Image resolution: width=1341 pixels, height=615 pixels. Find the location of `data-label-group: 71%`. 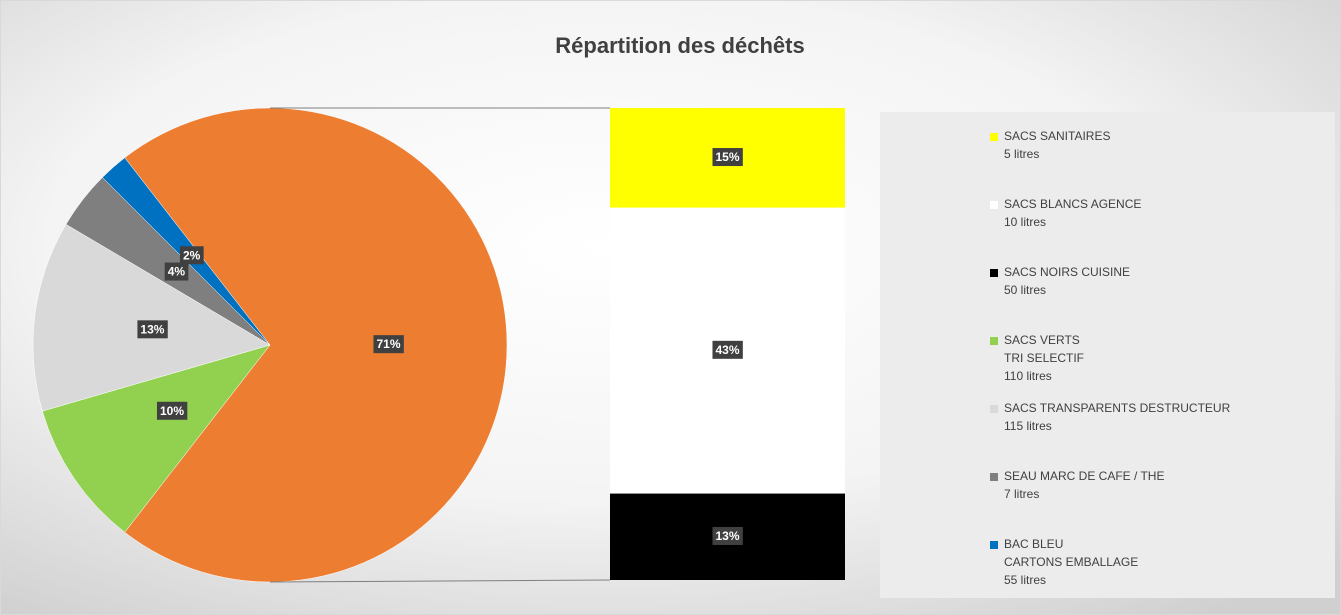

data-label-group: 71% is located at coordinates (388, 344).